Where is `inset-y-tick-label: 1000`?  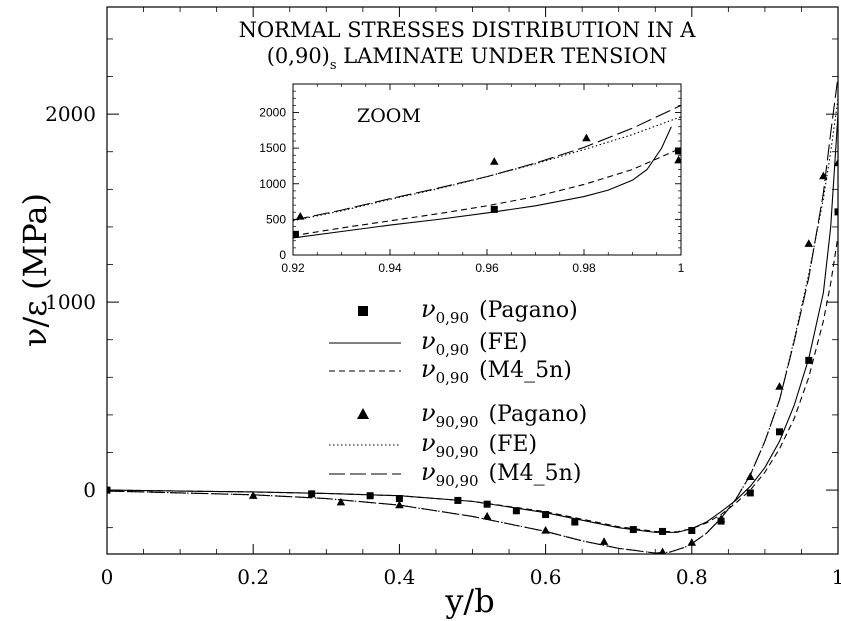
inset-y-tick-label: 1000 is located at coordinates (272, 184).